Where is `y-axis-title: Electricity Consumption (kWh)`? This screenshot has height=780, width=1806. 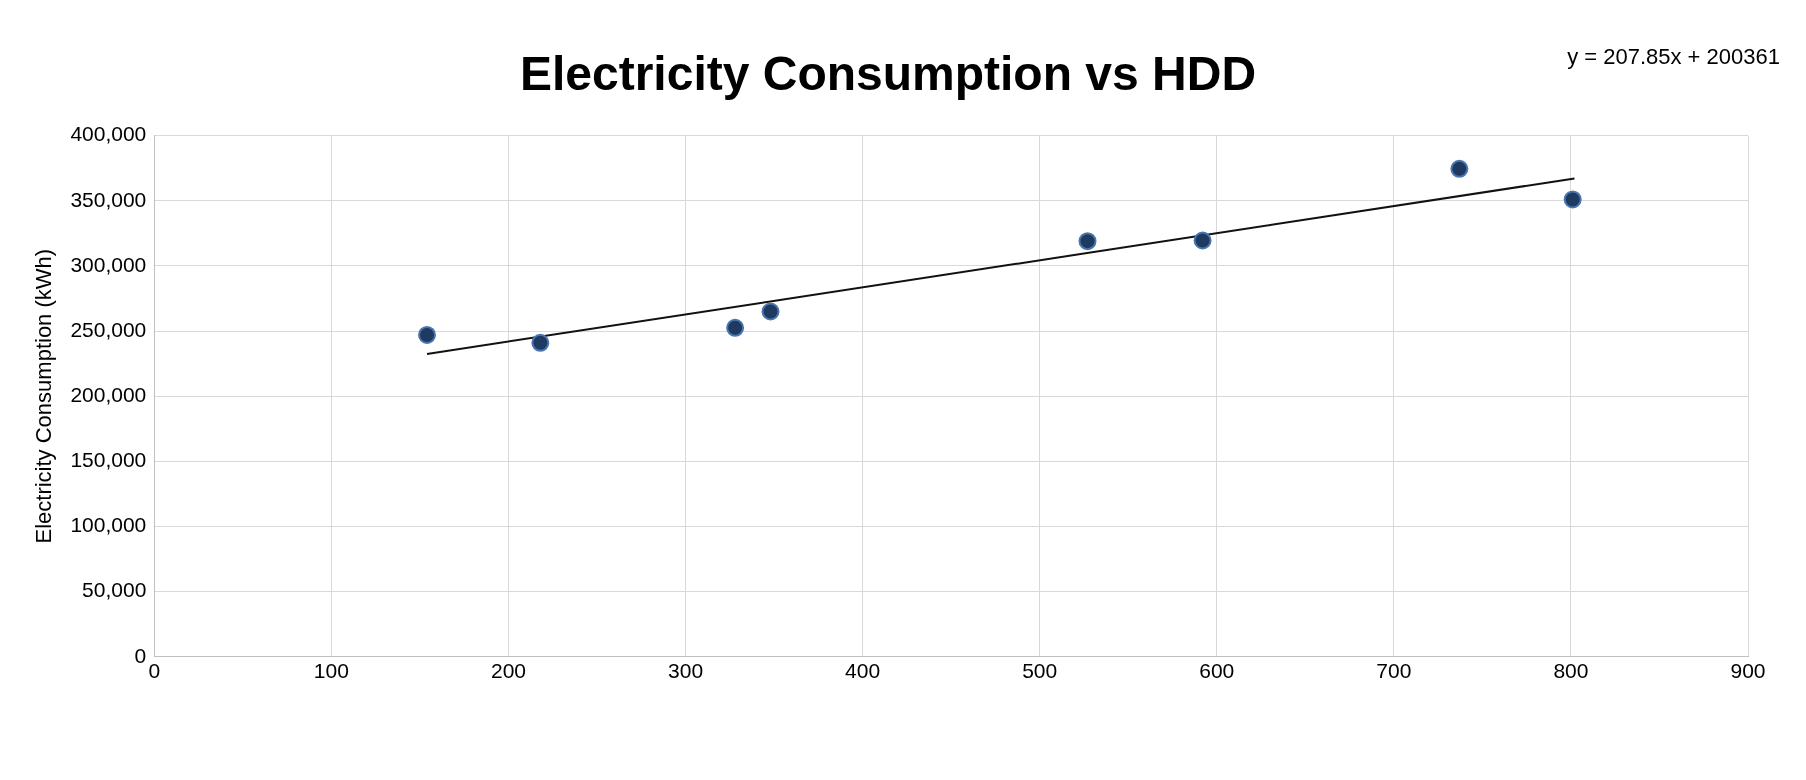 y-axis-title: Electricity Consumption (kWh) is located at coordinates (44, 396).